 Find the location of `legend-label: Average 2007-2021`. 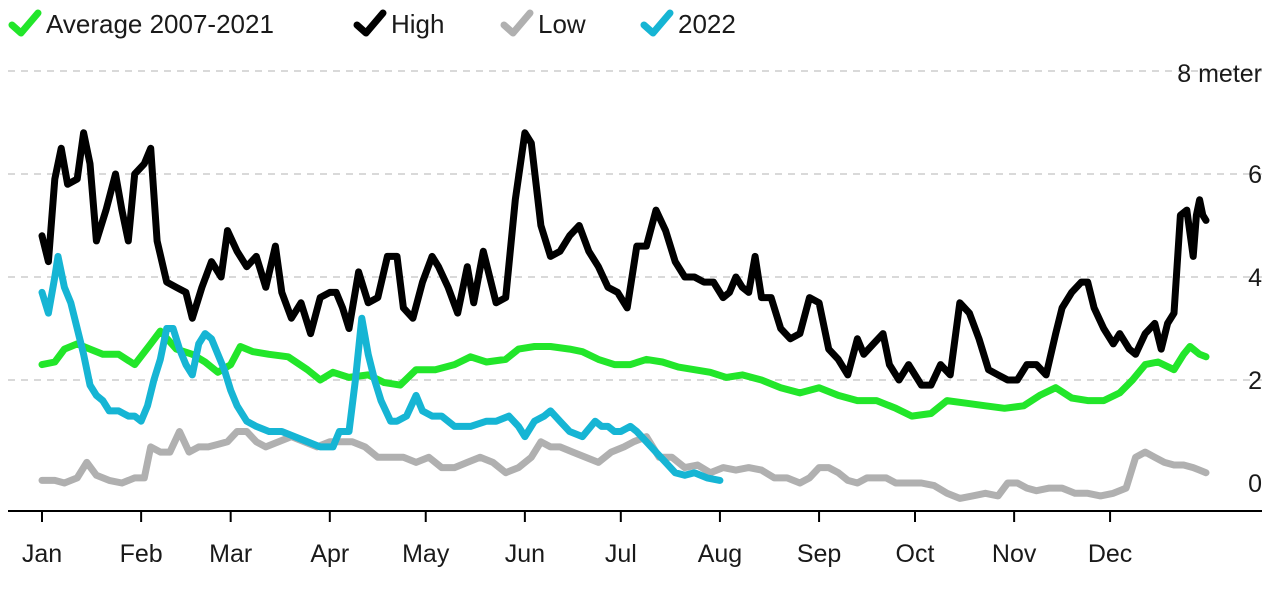

legend-label: Average 2007-2021 is located at coordinates (160, 24).